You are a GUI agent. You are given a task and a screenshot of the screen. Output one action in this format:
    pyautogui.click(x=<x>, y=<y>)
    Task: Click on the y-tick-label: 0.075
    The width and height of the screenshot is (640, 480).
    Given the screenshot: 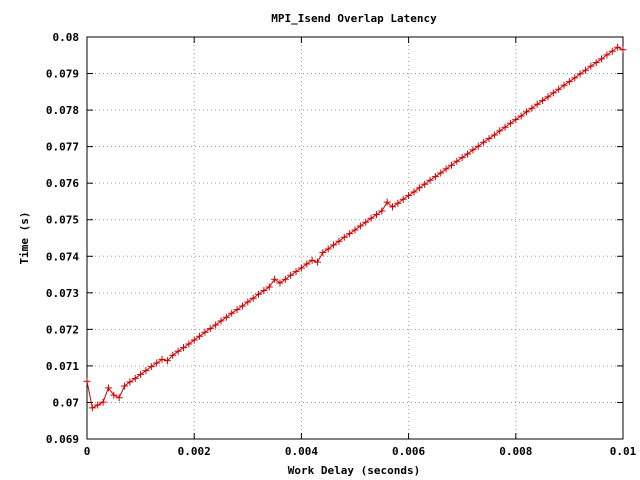 What is the action you would take?
    pyautogui.click(x=62, y=220)
    